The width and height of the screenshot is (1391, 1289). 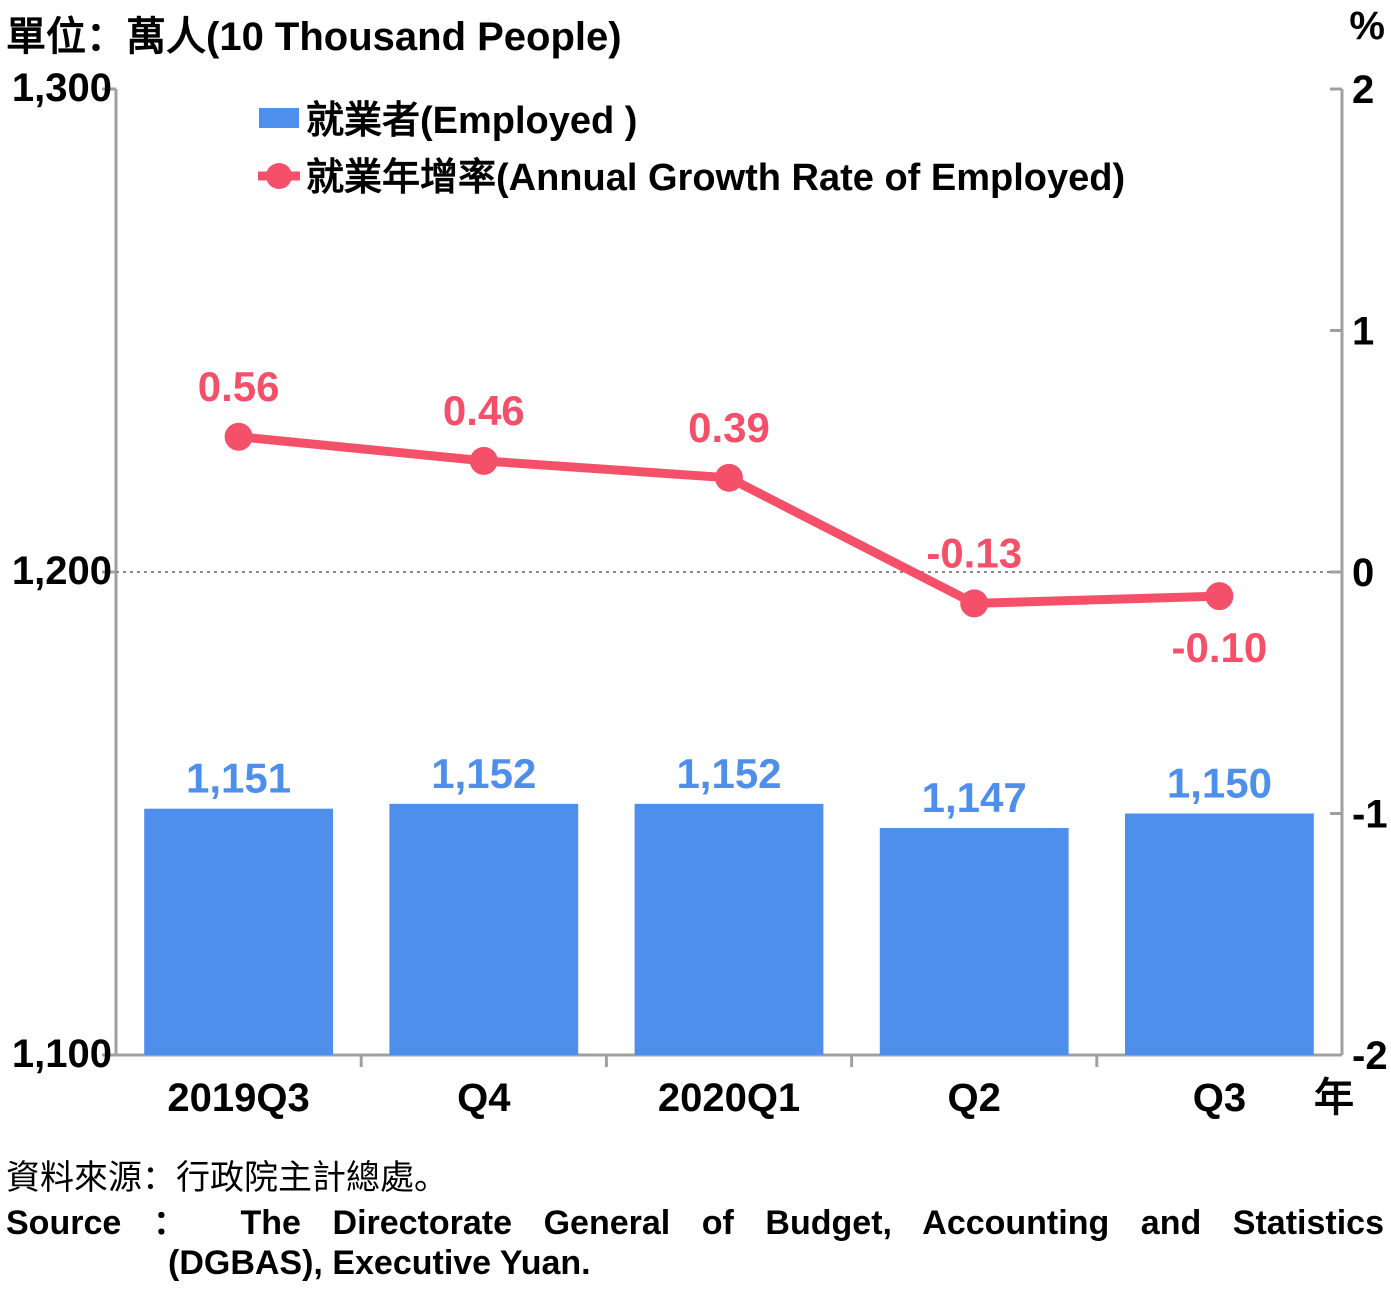 What do you see at coordinates (62, 571) in the screenshot?
I see `left-tick-label: 1,200` at bounding box center [62, 571].